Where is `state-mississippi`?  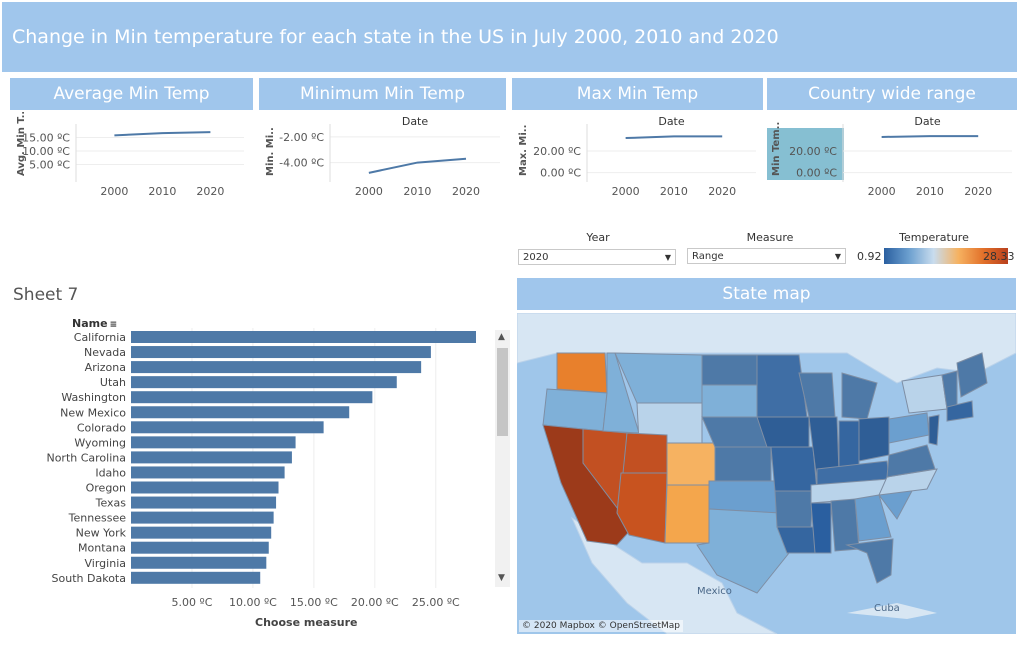 state-mississippi is located at coordinates (821, 528).